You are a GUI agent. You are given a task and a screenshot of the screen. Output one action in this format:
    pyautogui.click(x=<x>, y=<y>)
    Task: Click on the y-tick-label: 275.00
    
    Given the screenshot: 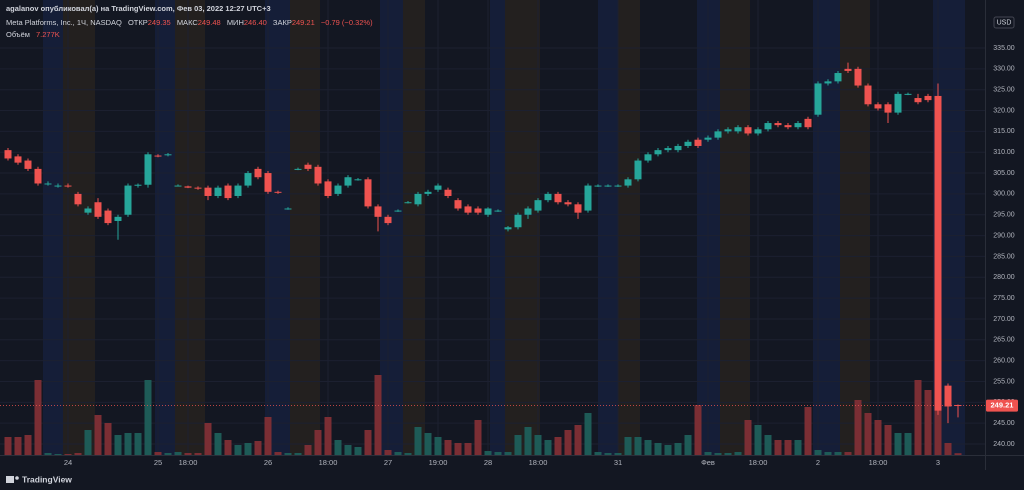 What is the action you would take?
    pyautogui.click(x=1004, y=298)
    